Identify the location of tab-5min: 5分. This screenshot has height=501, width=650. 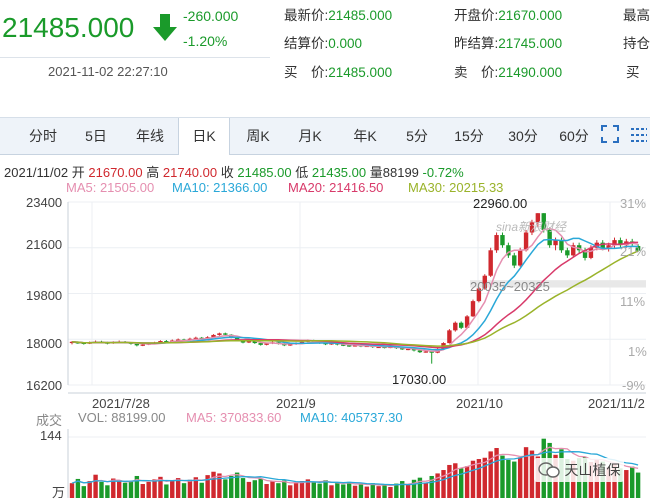
(417, 136).